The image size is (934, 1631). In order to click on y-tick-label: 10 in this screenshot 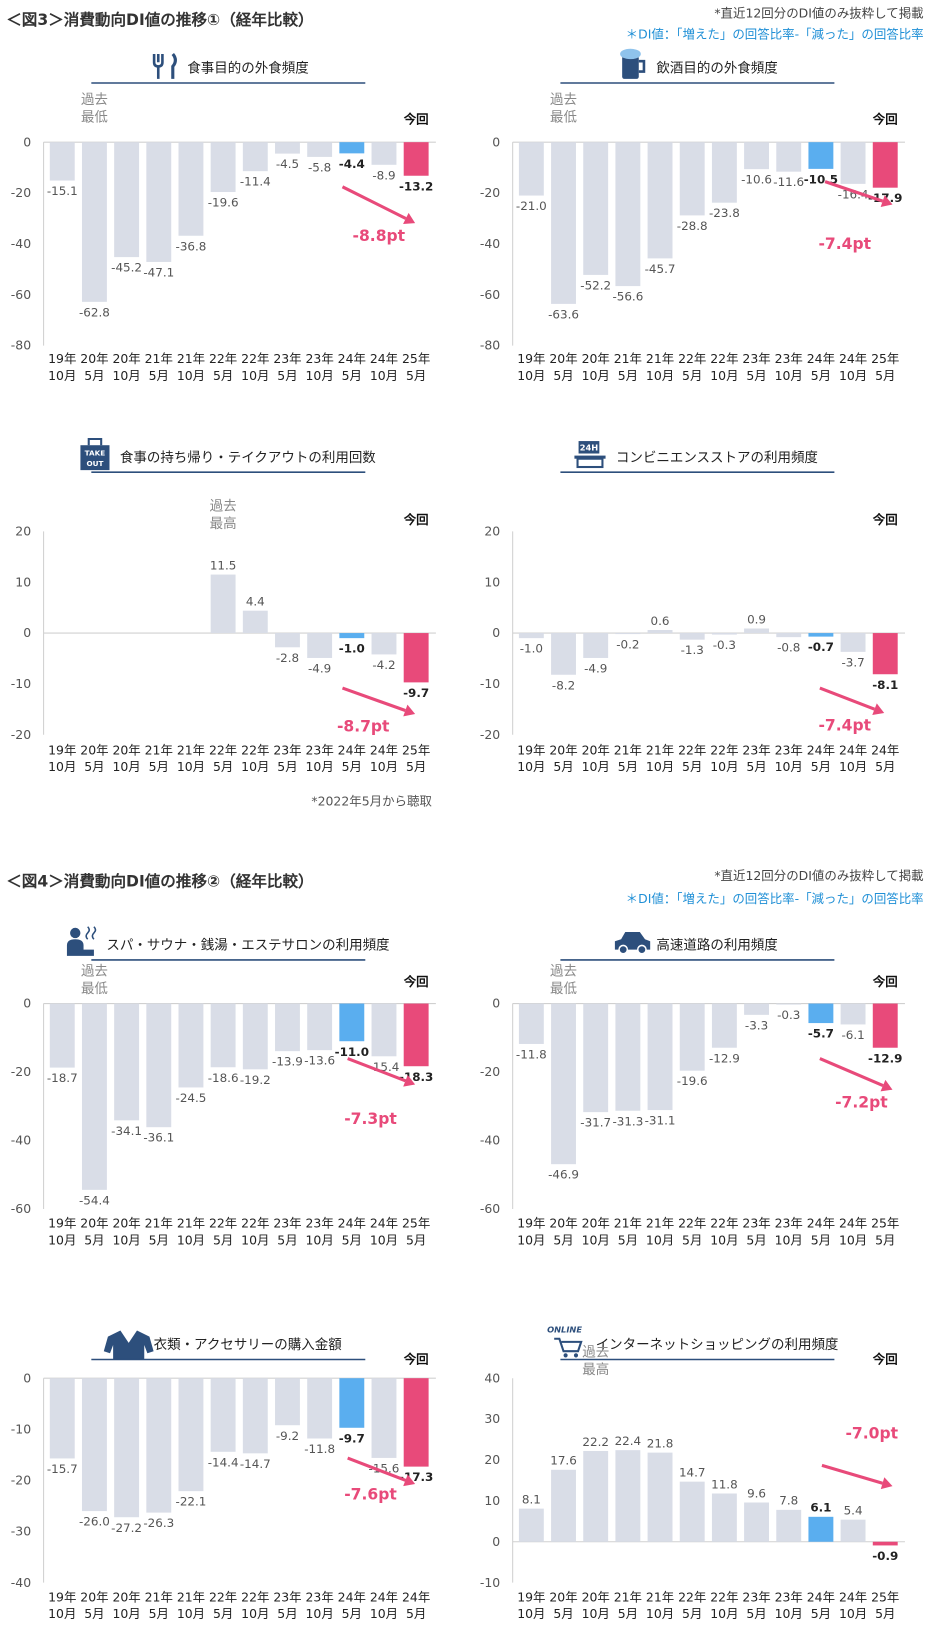, I will do `click(23, 581)`.